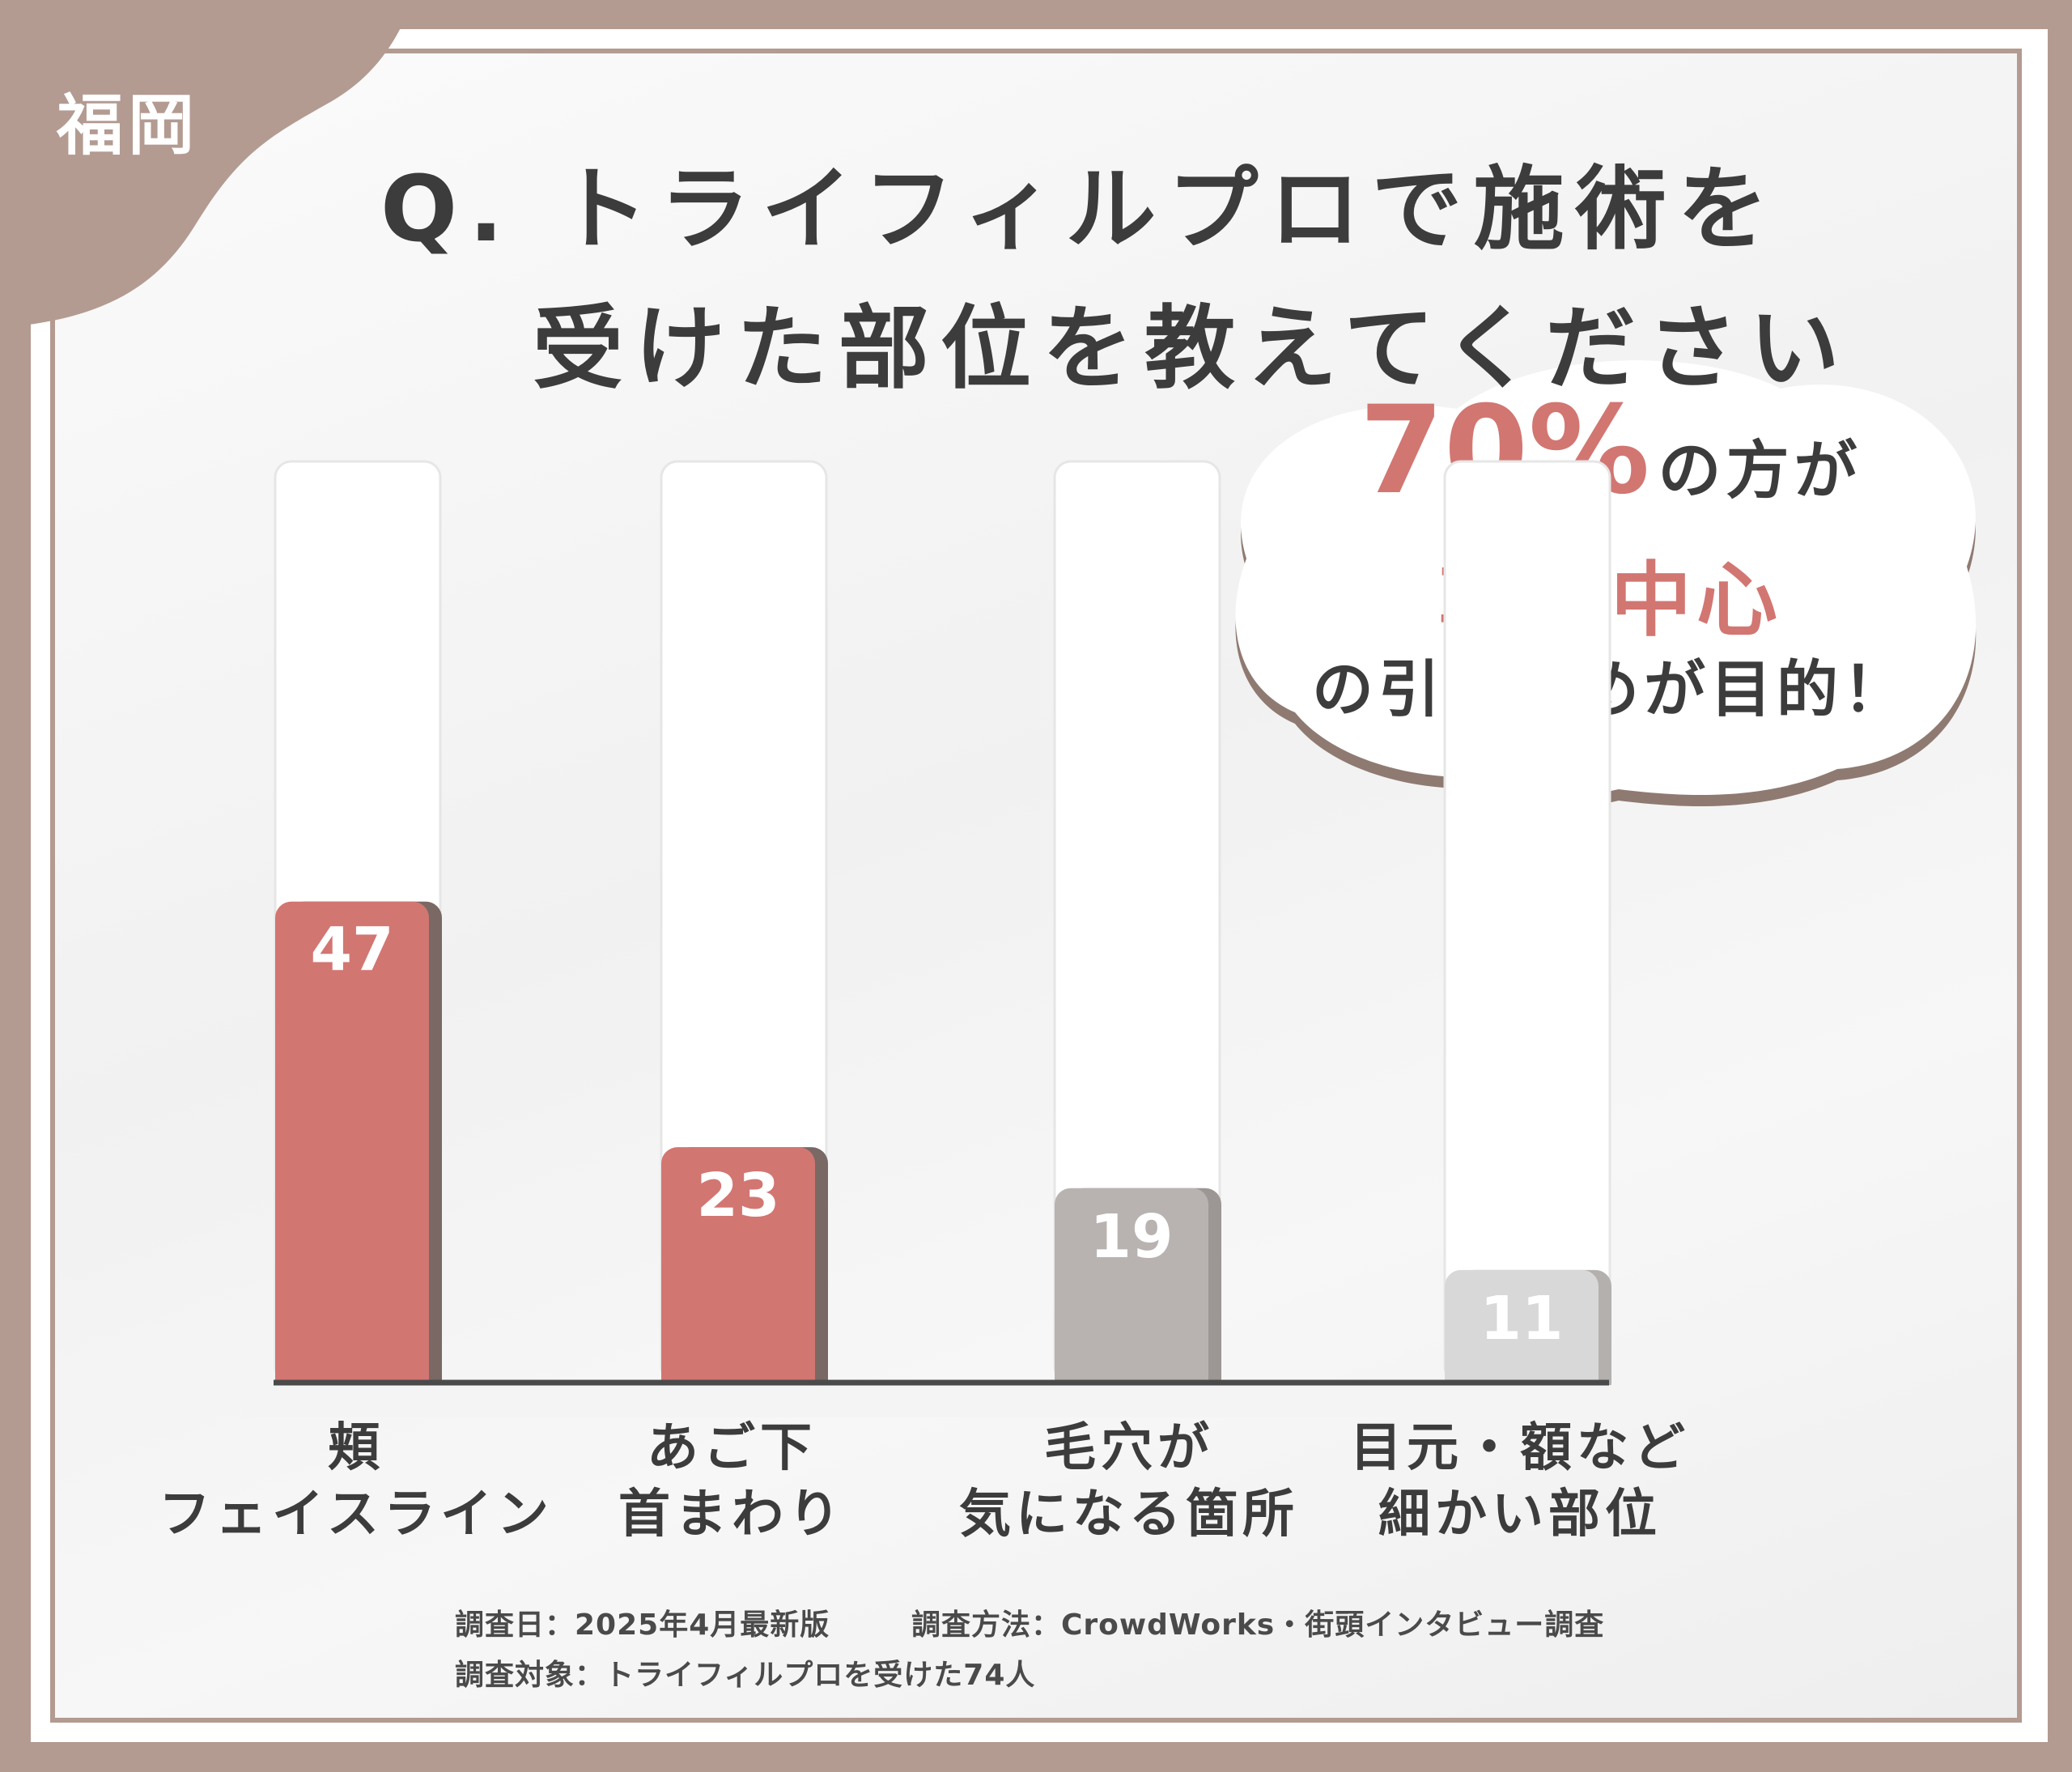 Image resolution: width=2072 pixels, height=1772 pixels. I want to click on question-title-line2: 受けた部位を教えてください, so click(1192, 349).